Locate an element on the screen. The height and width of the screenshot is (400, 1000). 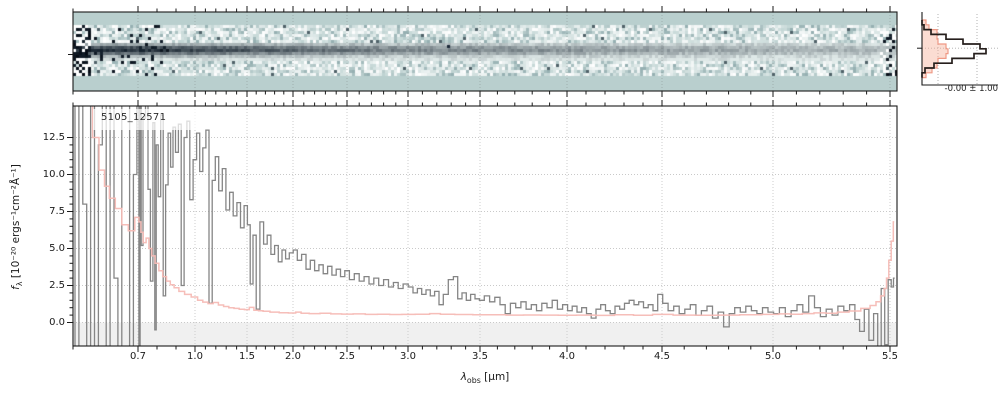
histogram-stats-annotation: -0.00 ± 1.00 is located at coordinates (971, 89).